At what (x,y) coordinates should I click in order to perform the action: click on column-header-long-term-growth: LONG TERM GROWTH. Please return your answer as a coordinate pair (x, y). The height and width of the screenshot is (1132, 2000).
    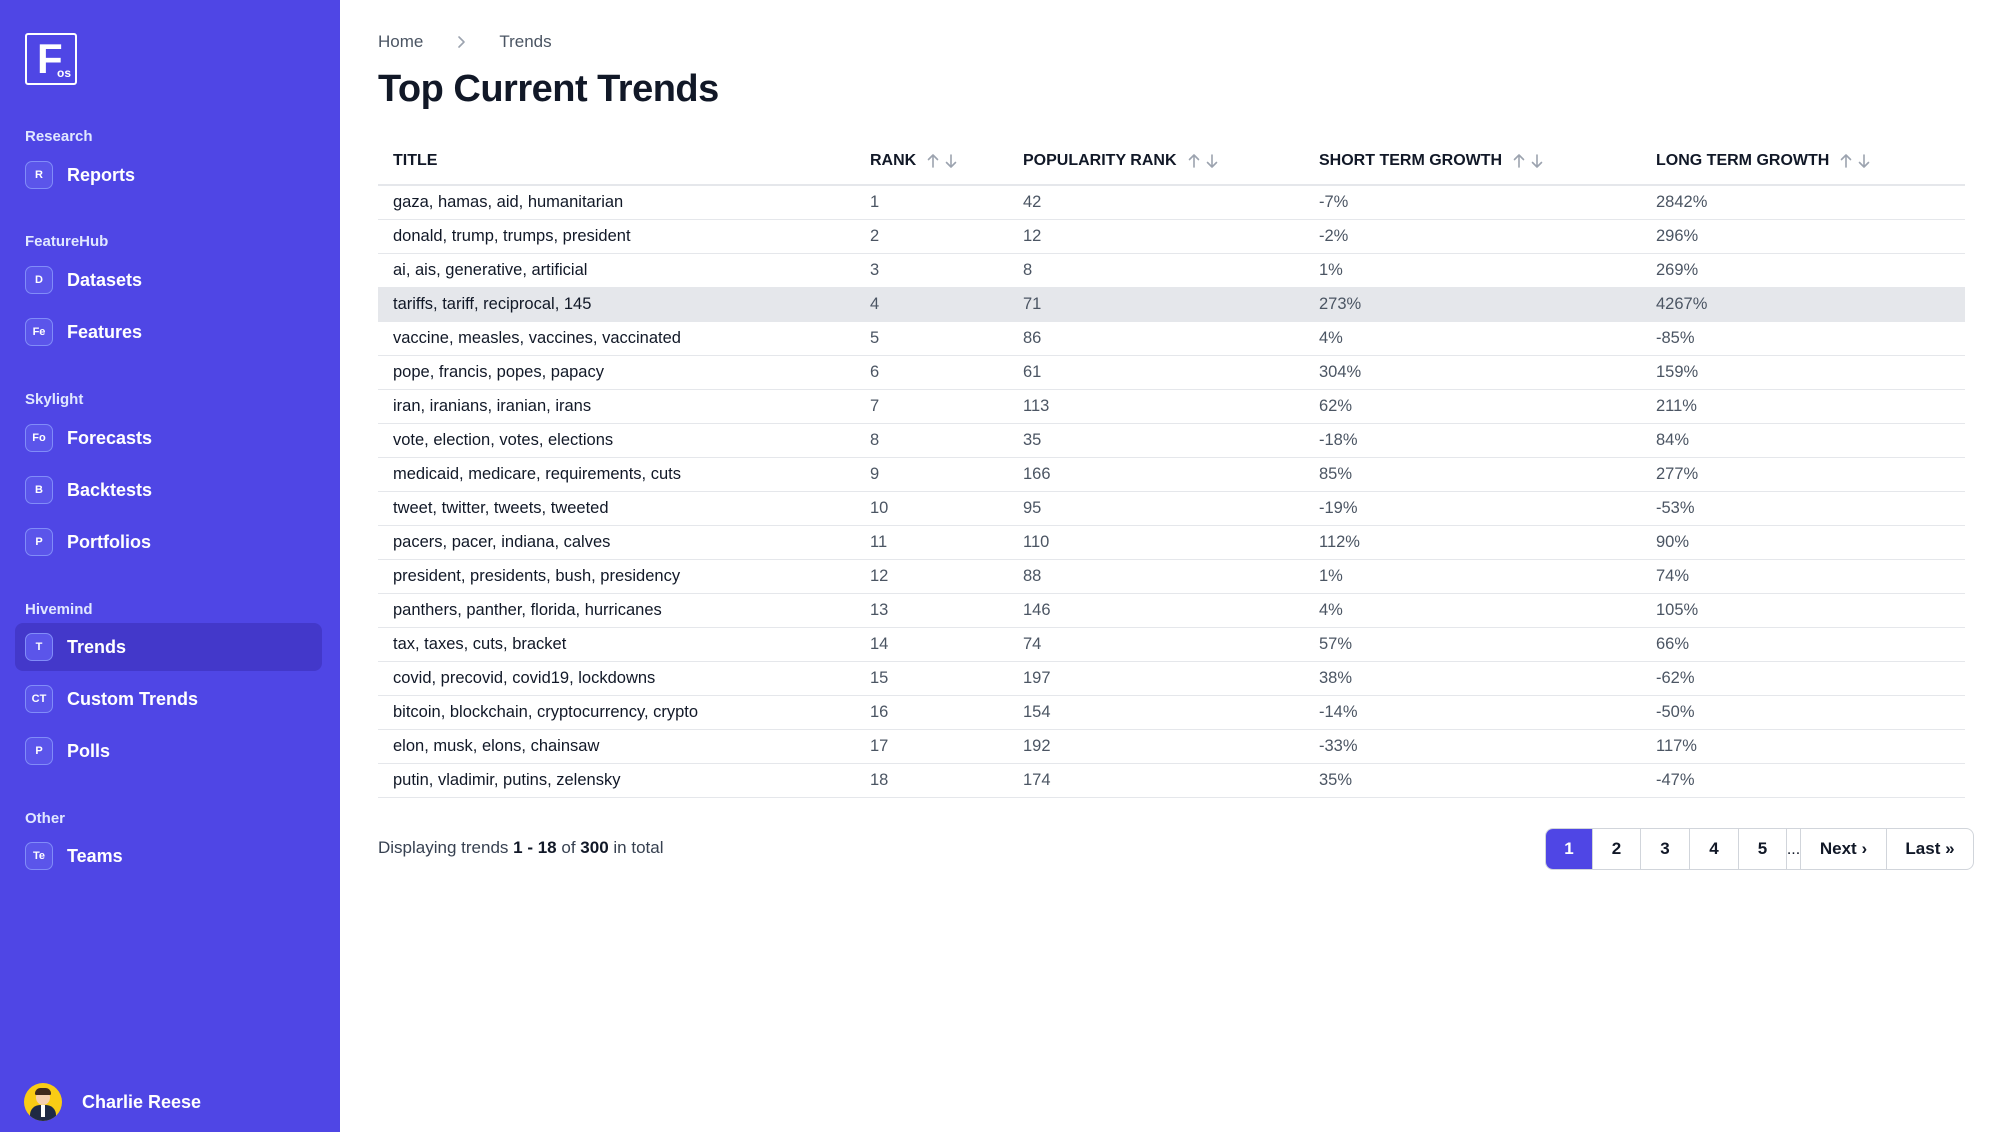
    Looking at the image, I should click on (1803, 162).